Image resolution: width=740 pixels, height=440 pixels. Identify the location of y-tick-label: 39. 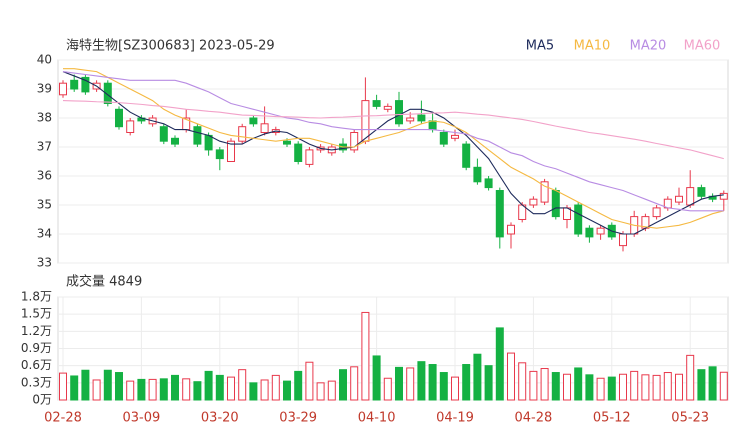
(44, 89).